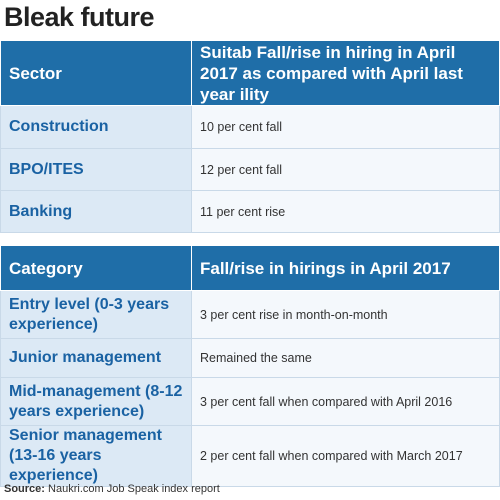  I want to click on row: Banking 11 per cent rise, so click(250, 211).